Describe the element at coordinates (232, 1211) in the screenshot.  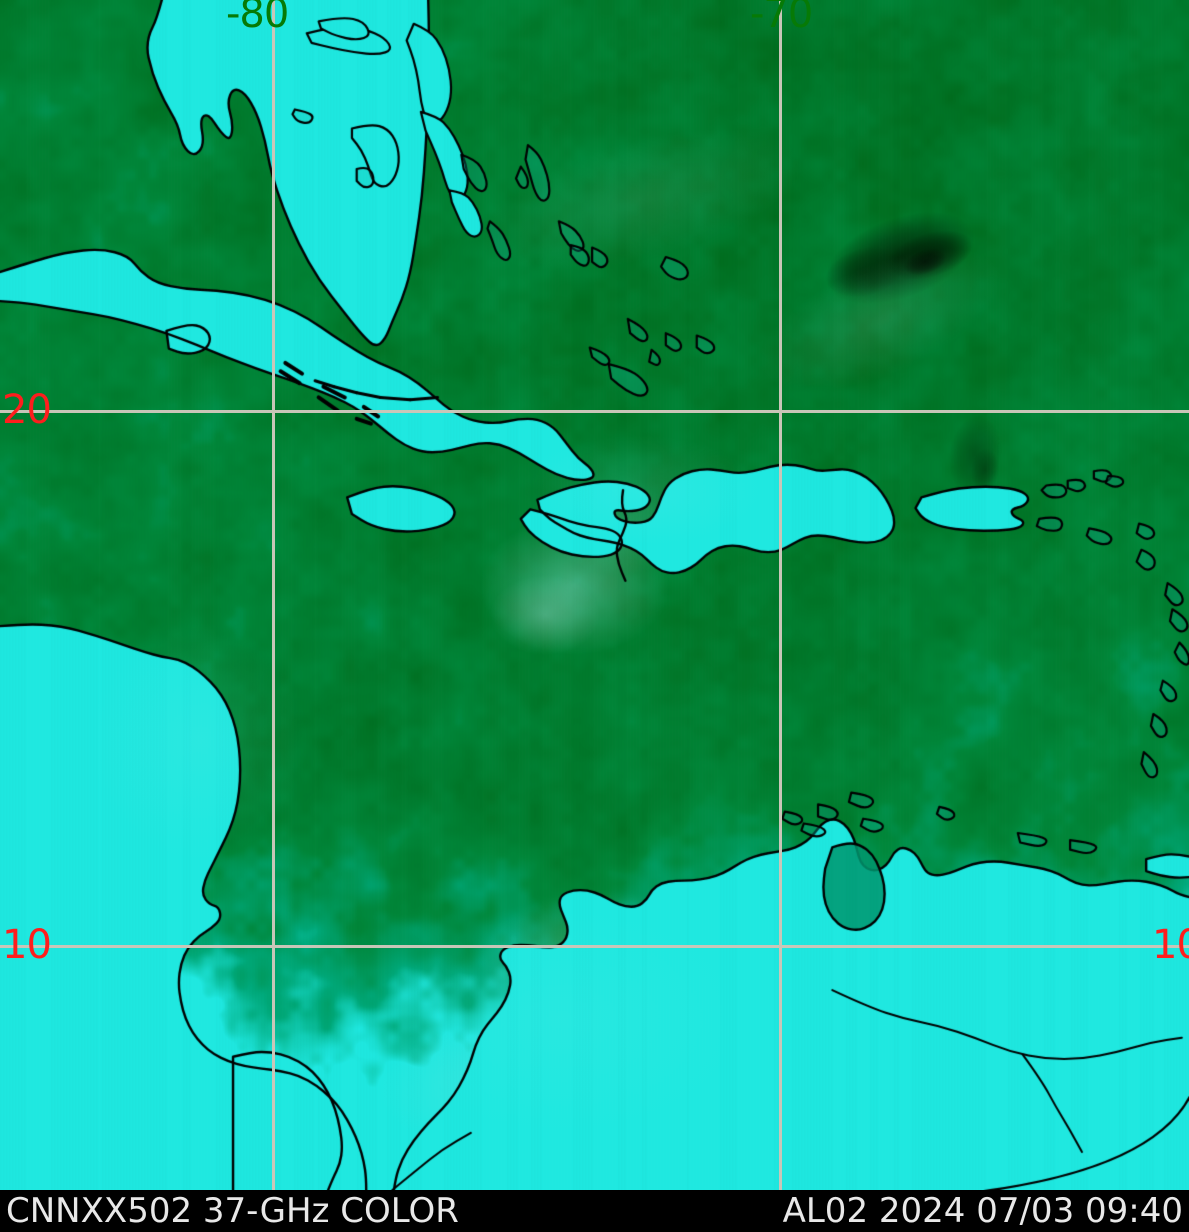
I see `product-label: CNNXX502 37-GHz COLOR` at that location.